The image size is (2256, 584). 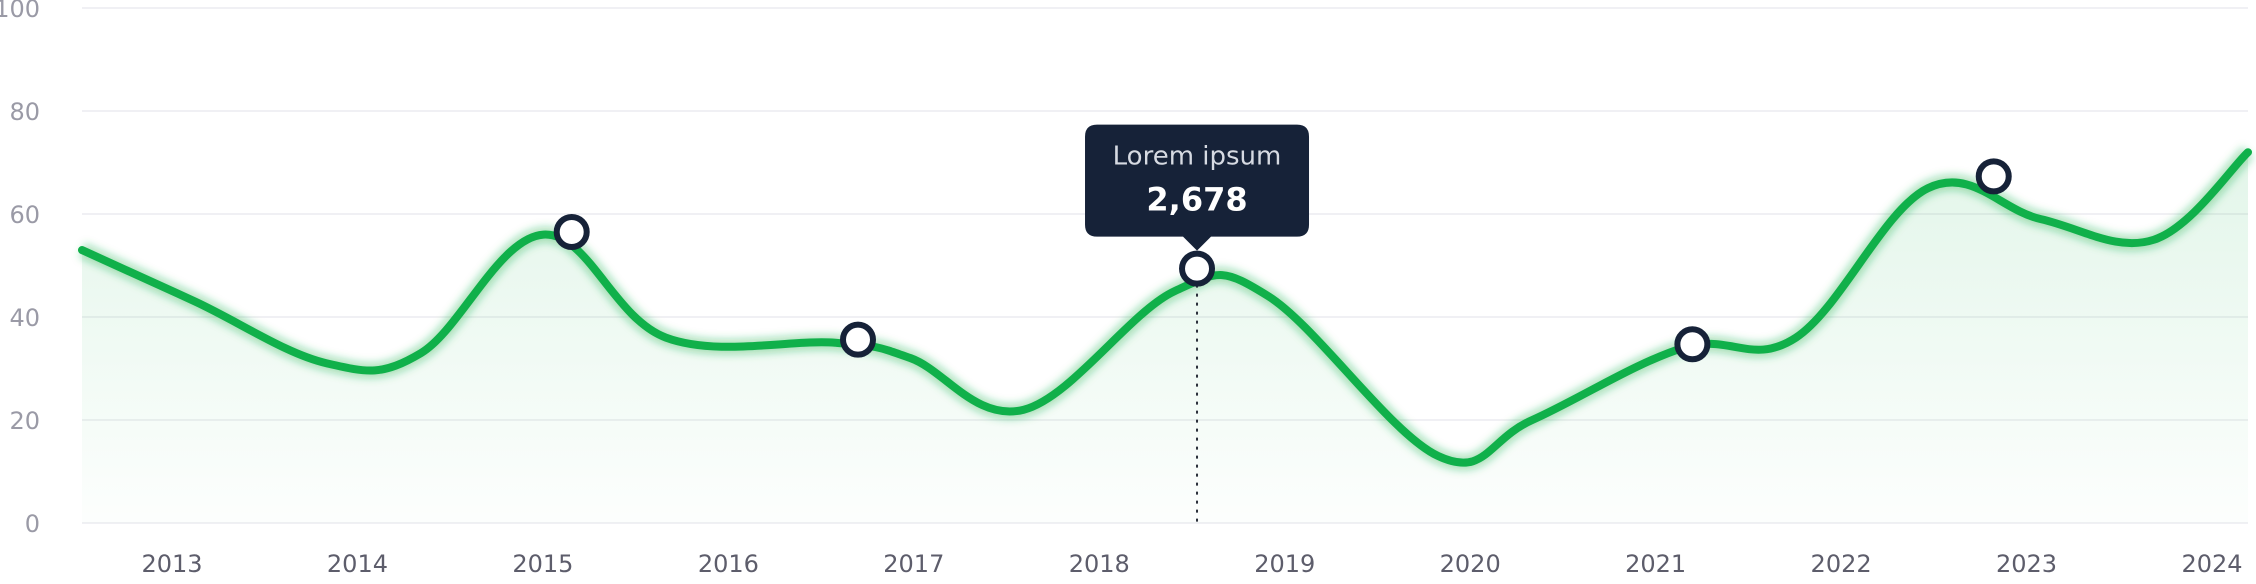 I want to click on y-tick-label: 80, so click(x=24, y=112).